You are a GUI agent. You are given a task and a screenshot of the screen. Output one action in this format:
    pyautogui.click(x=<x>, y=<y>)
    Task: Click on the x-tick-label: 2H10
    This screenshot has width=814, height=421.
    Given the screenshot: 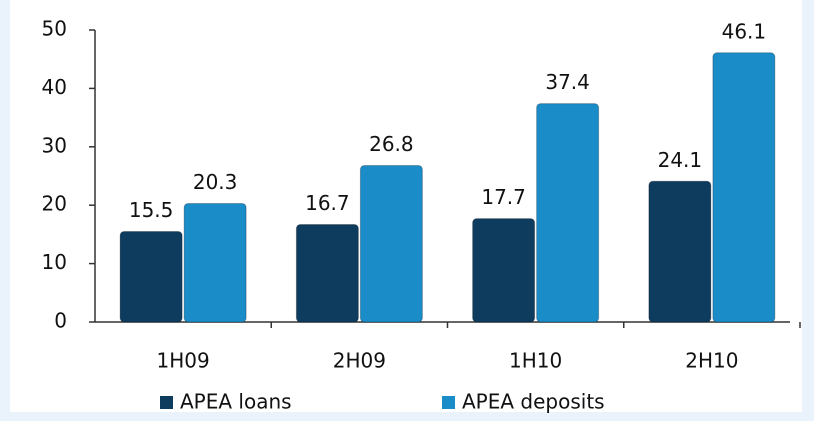 What is the action you would take?
    pyautogui.click(x=711, y=361)
    